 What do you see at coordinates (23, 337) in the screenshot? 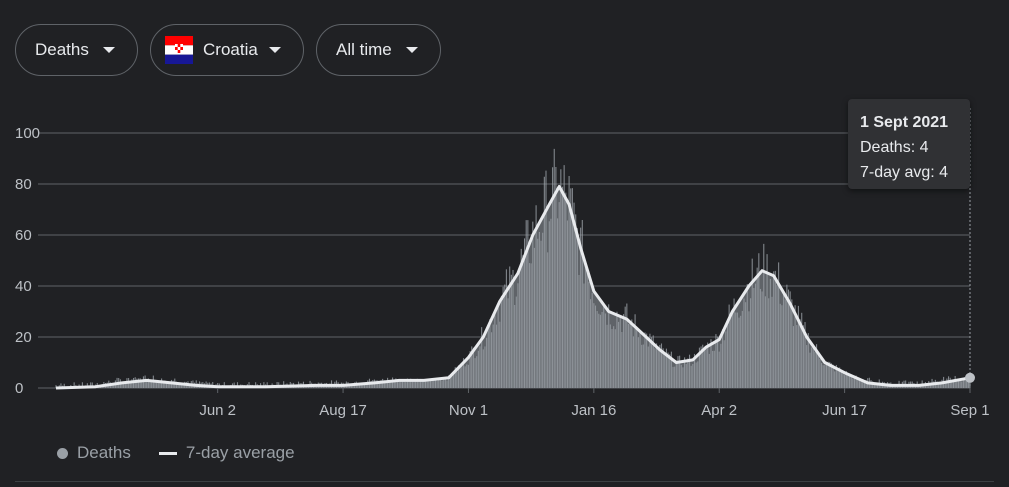
I see `y-tick-label: 20` at bounding box center [23, 337].